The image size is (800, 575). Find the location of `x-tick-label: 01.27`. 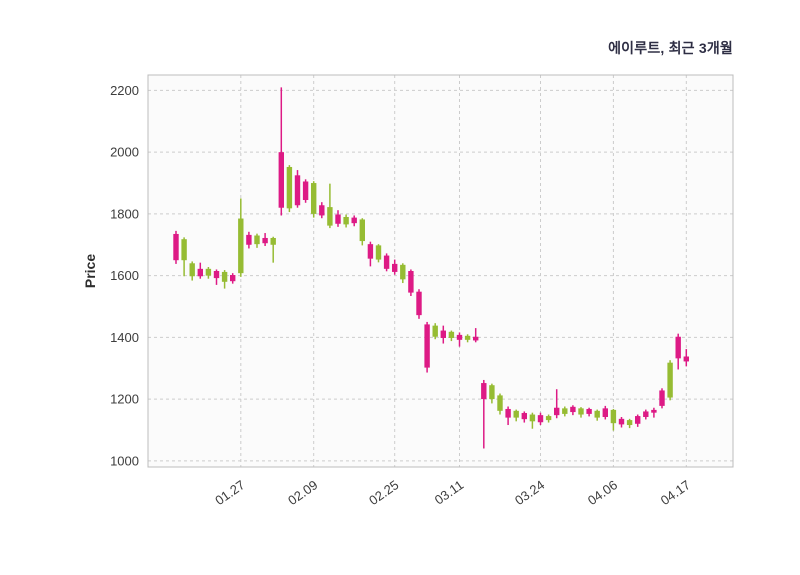

x-tick-label: 01.27 is located at coordinates (229, 492).